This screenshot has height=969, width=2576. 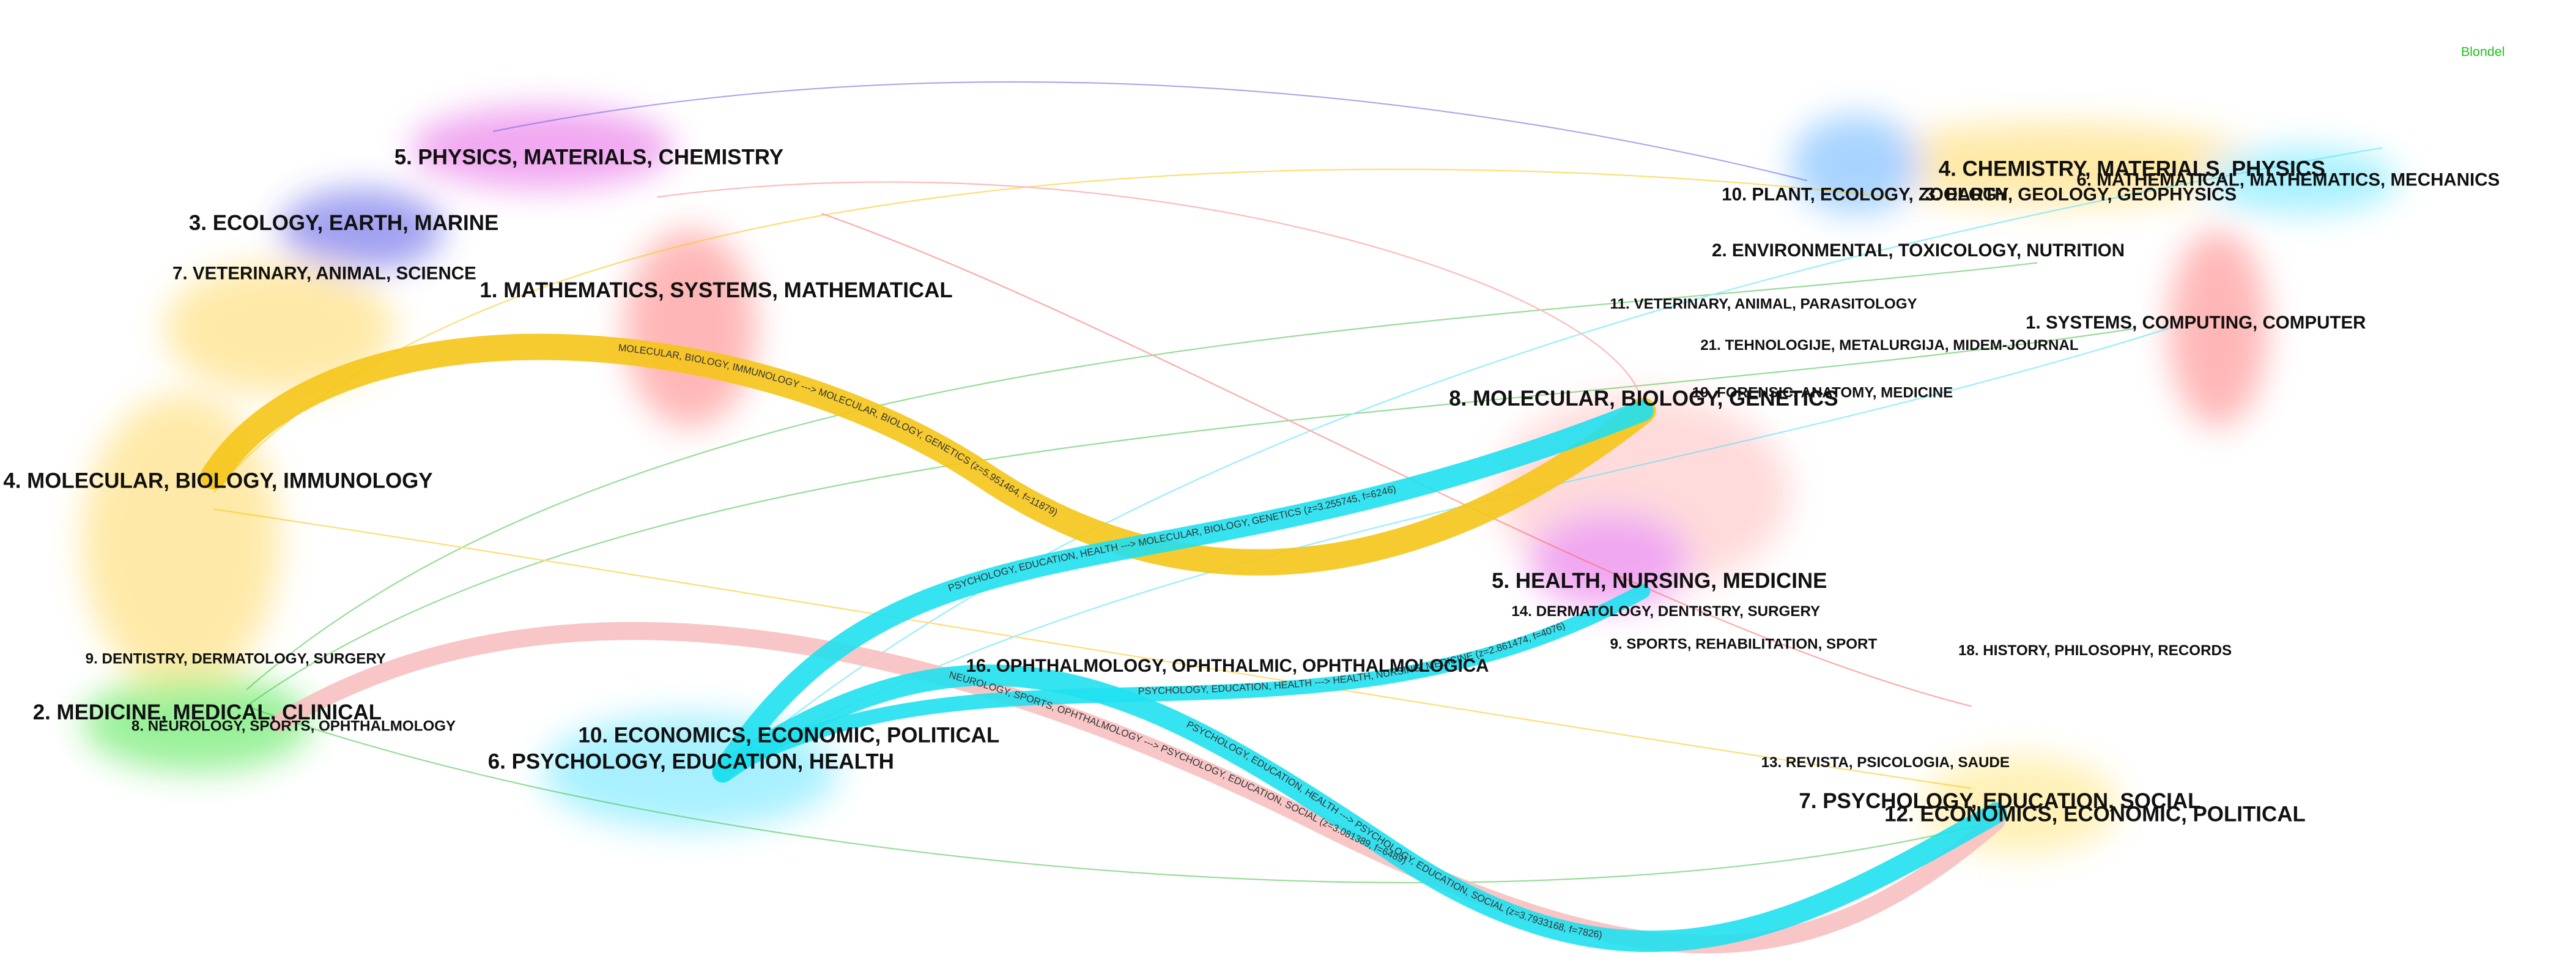 I want to click on cluster-label: 4. CHEMISTRY, MATERIALS, PHYSICS, so click(x=2132, y=168).